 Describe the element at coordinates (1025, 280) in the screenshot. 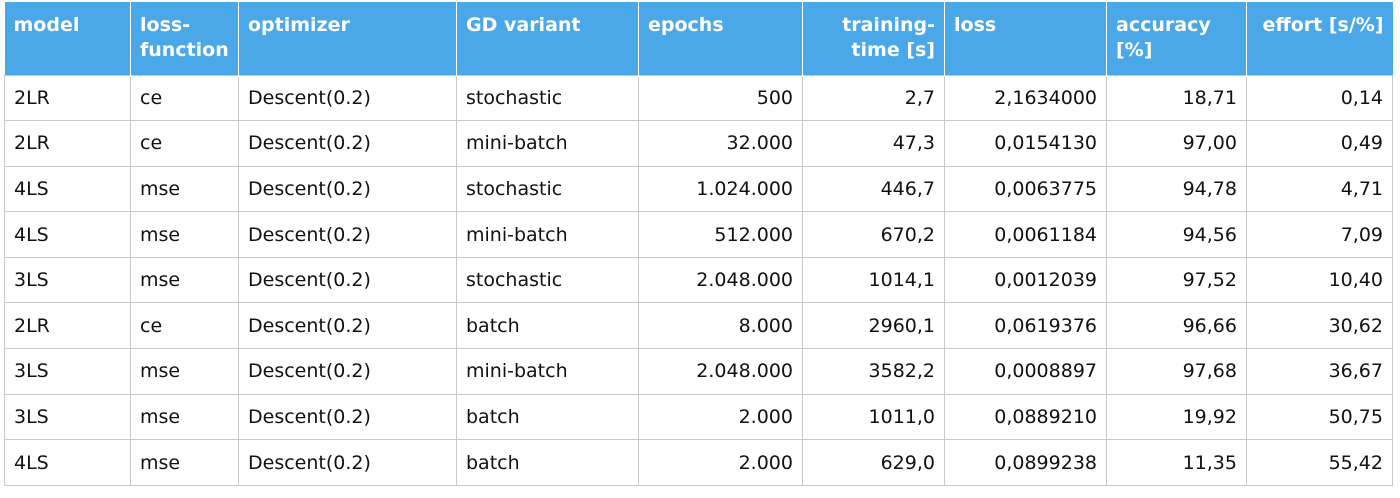

I see `cell-loss: 0,0012039` at that location.